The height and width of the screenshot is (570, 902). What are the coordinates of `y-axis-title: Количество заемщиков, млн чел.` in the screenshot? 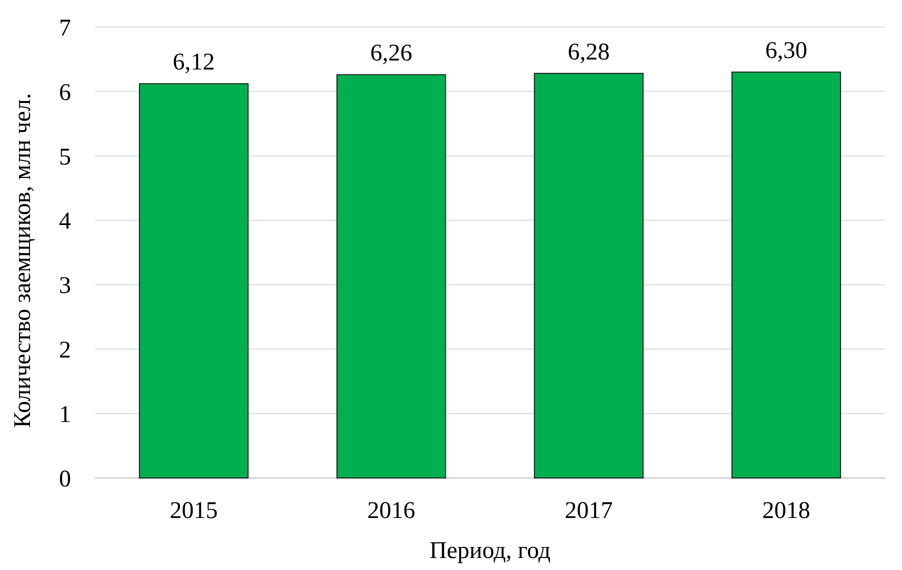 It's located at (23, 260).